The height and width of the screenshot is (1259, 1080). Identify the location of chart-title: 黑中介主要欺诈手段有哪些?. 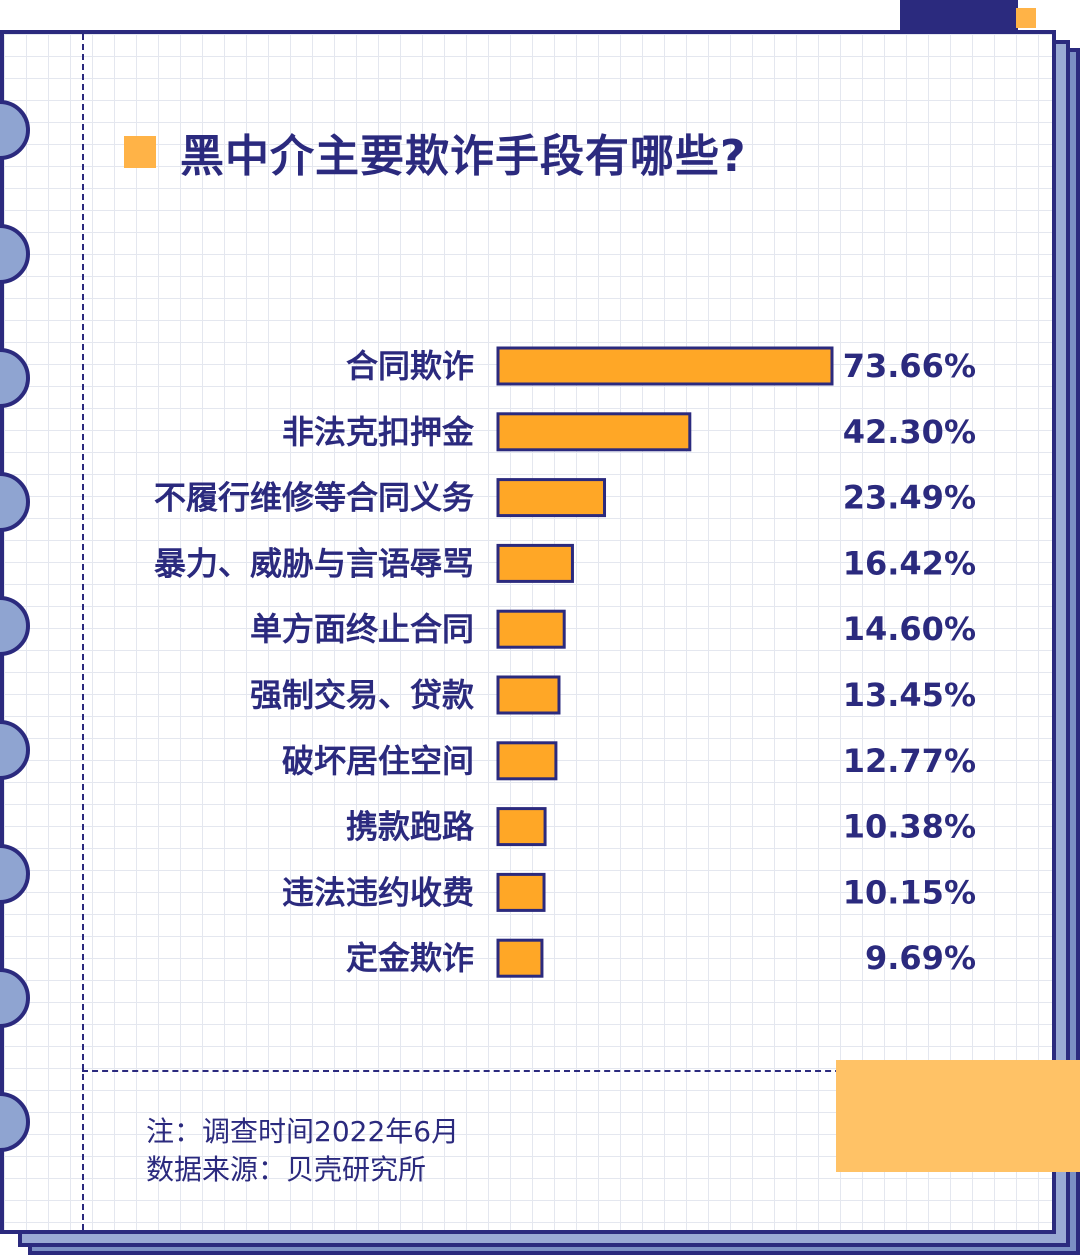
(463, 156).